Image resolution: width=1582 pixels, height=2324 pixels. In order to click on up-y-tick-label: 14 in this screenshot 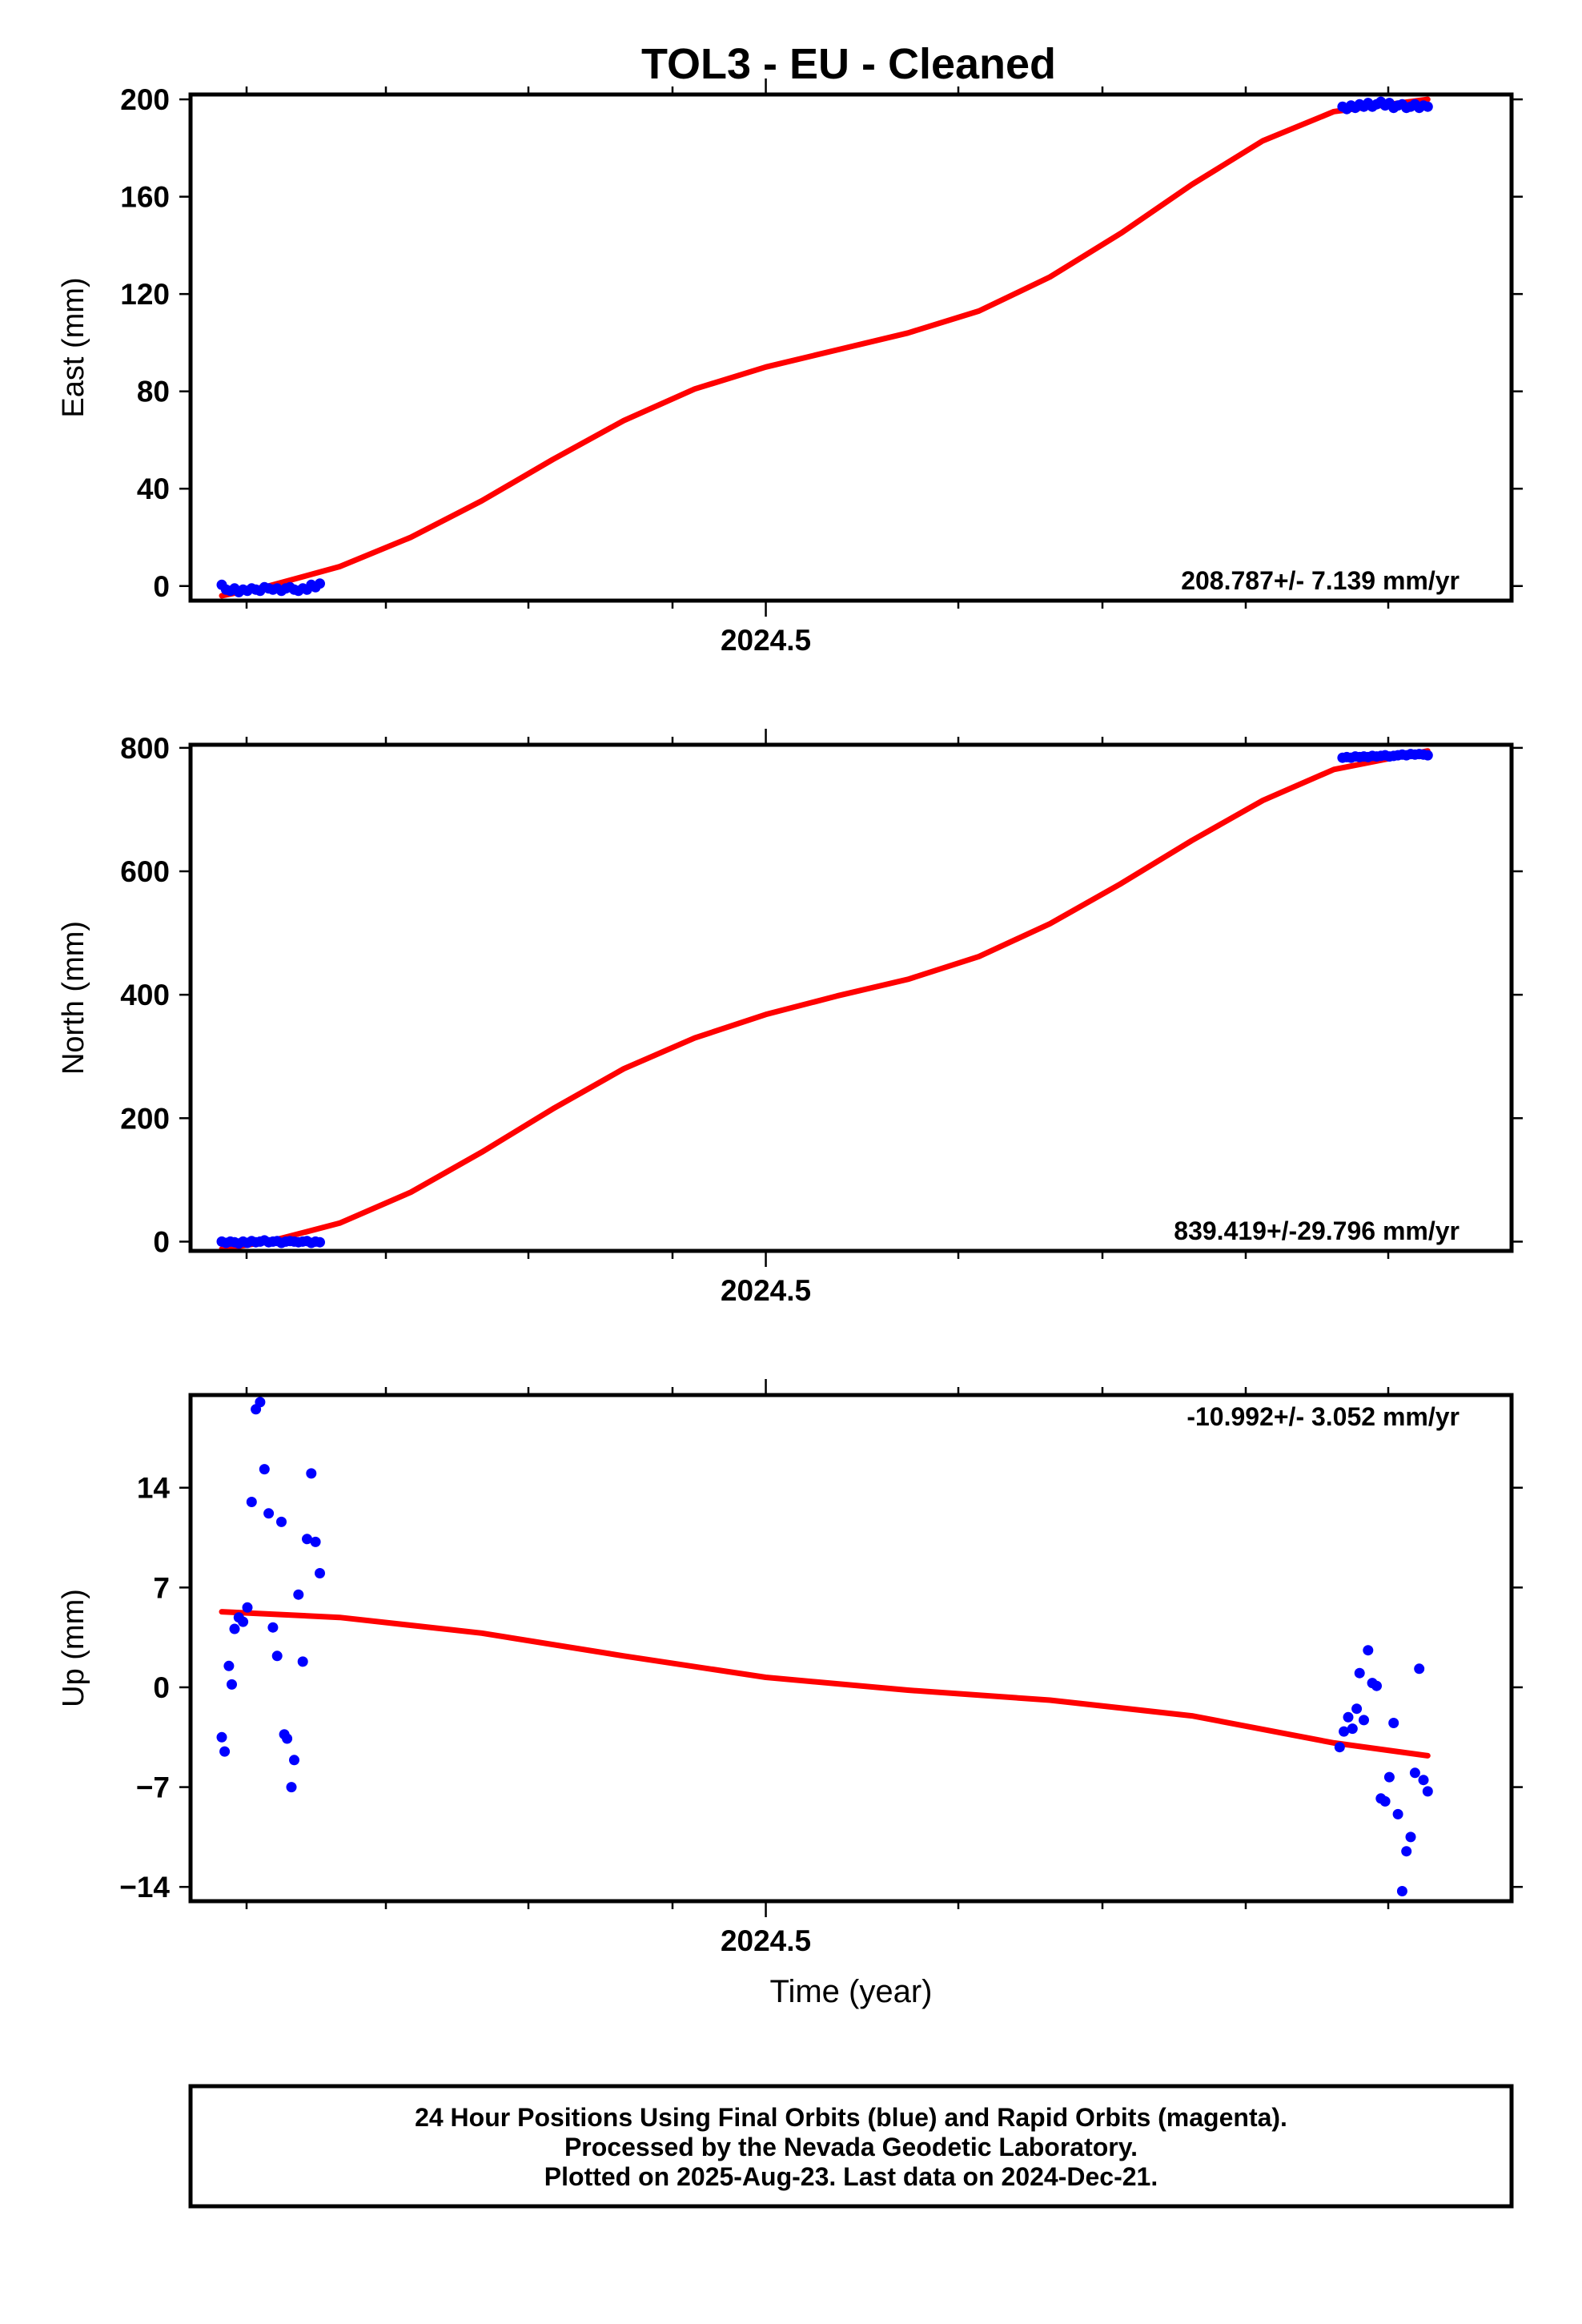, I will do `click(154, 1488)`.